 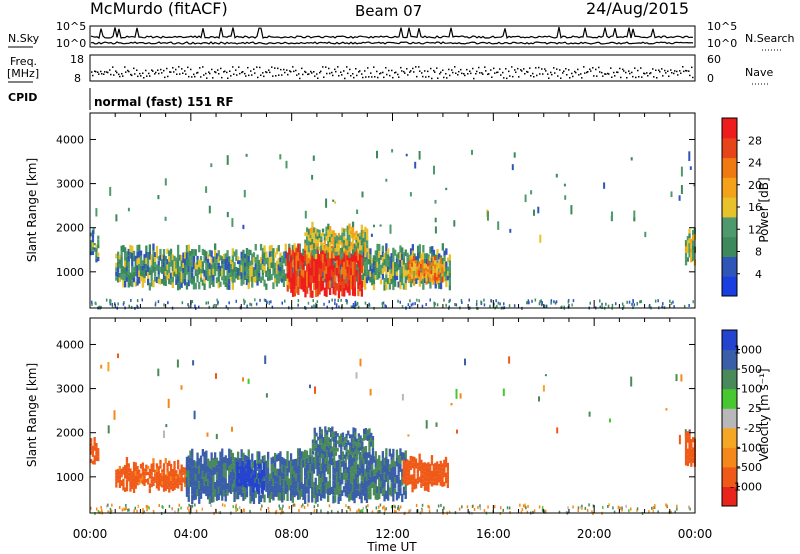 I want to click on search-noise-trace, so click(x=392, y=43).